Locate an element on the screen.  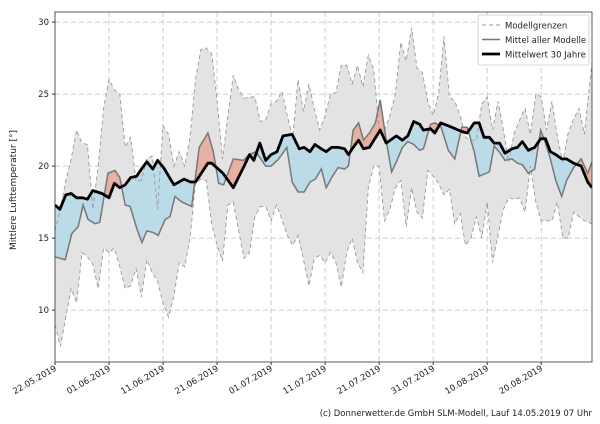
x-tick-label: 22.05.2019 is located at coordinates (34, 380).